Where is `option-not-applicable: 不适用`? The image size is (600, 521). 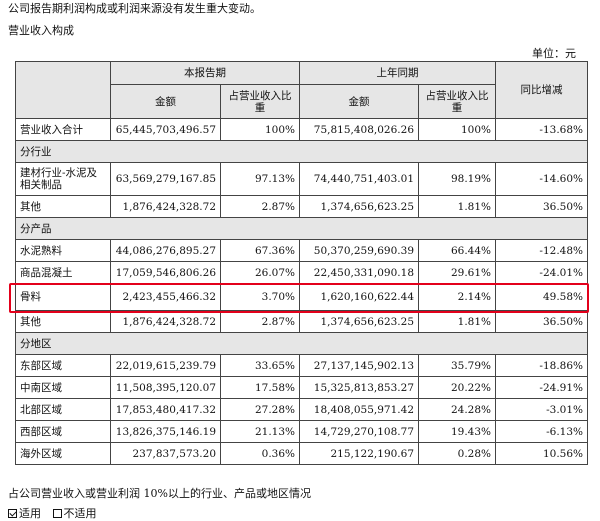 option-not-applicable: 不适用 is located at coordinates (74, 513).